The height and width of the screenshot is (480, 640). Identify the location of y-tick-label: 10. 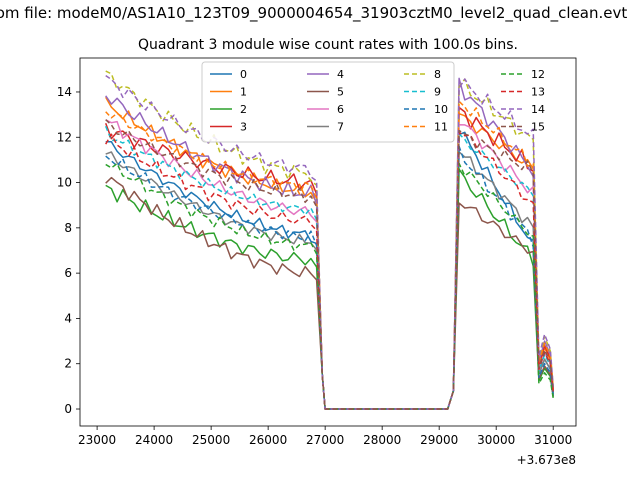
(64, 183).